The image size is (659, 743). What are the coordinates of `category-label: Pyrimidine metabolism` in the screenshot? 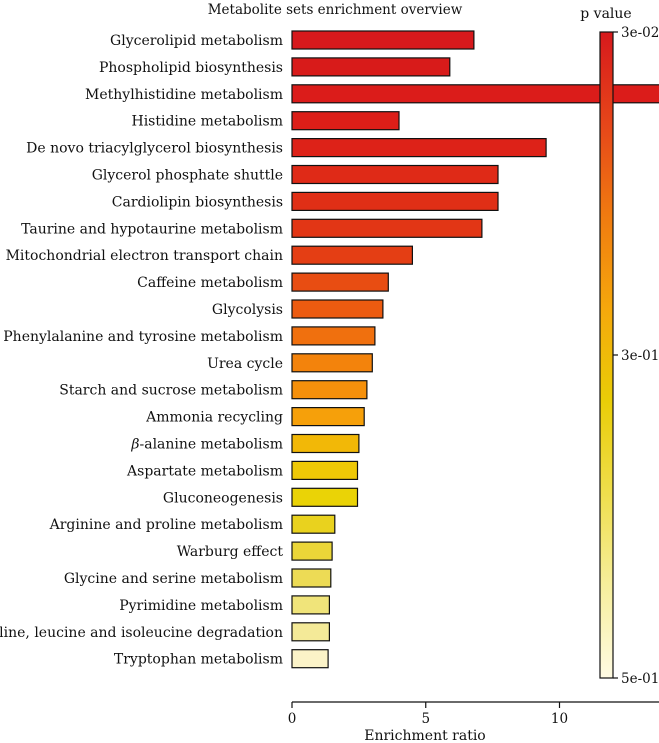 It's located at (201, 606).